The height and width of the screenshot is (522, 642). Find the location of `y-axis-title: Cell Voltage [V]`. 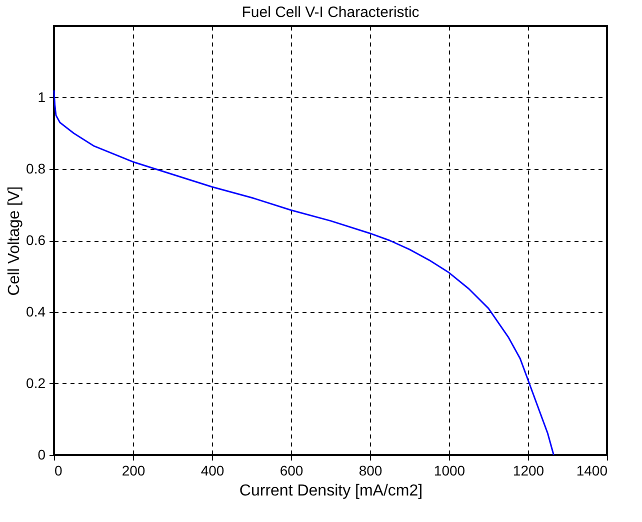

y-axis-title: Cell Voltage [V] is located at coordinates (15, 241).